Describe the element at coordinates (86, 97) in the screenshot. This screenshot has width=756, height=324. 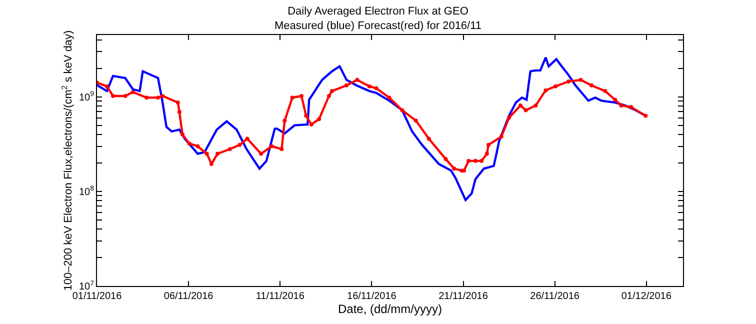
I see `y-tick-label: 10$^{9}$` at that location.